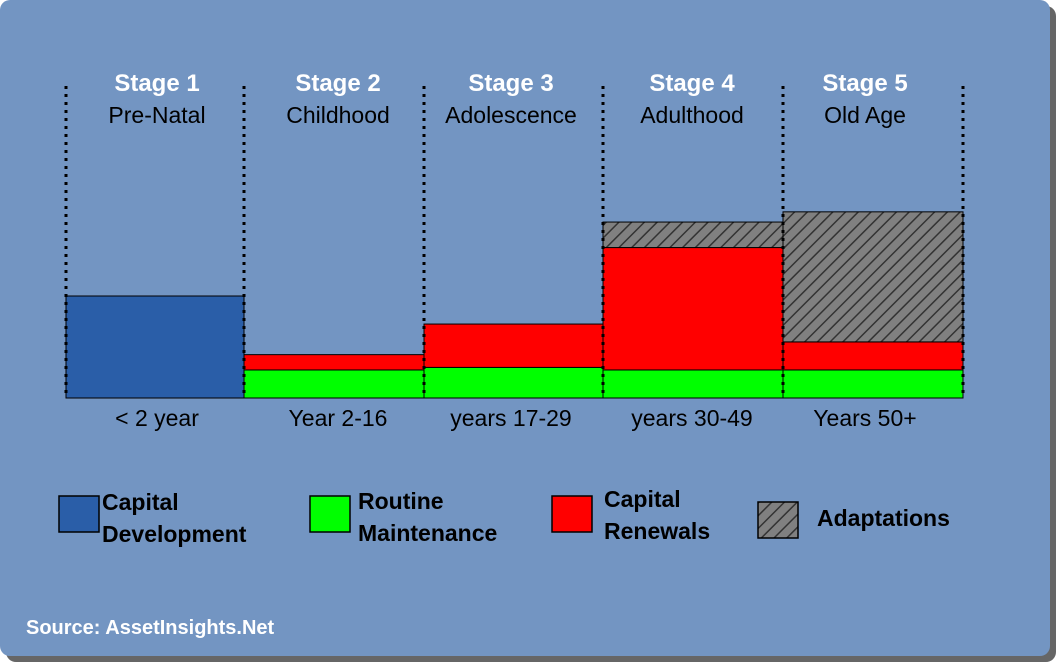 The image size is (1062, 668). Describe the element at coordinates (140, 502) in the screenshot. I see `legend-label-capital-line1: Capital` at that location.